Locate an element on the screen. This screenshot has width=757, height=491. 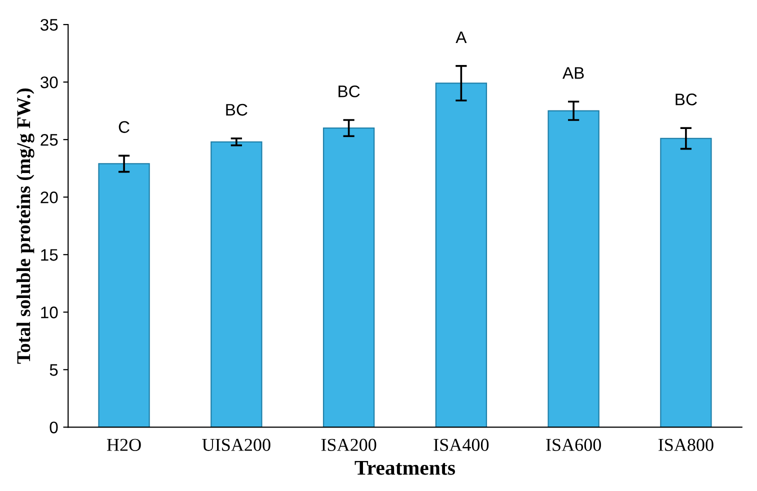
annotation: C is located at coordinates (124, 127).